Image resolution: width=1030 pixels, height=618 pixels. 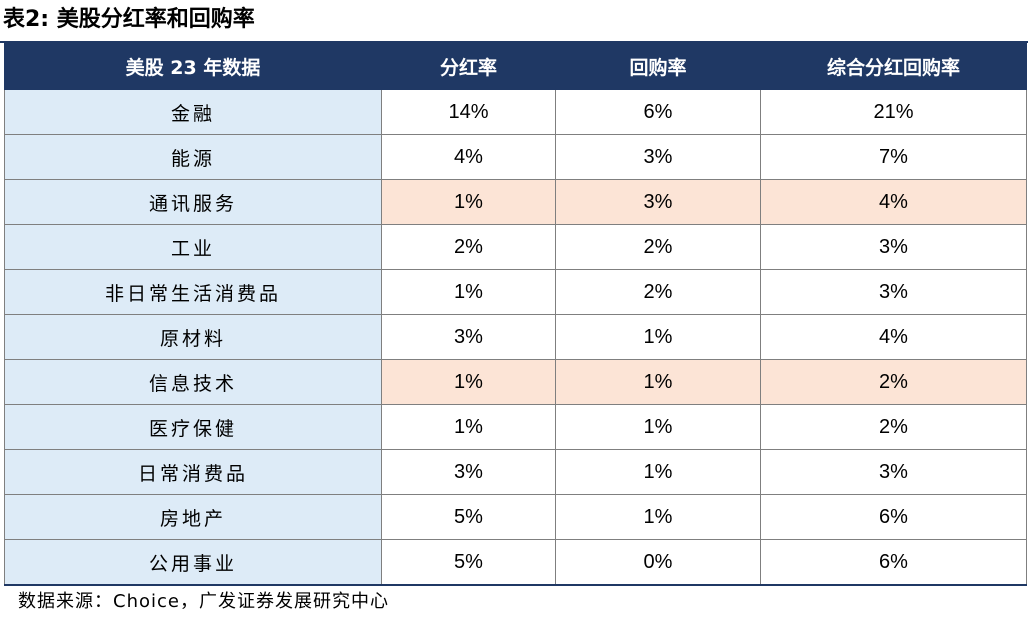 What do you see at coordinates (658, 562) in the screenshot?
I see `buyback-cell: 0%` at bounding box center [658, 562].